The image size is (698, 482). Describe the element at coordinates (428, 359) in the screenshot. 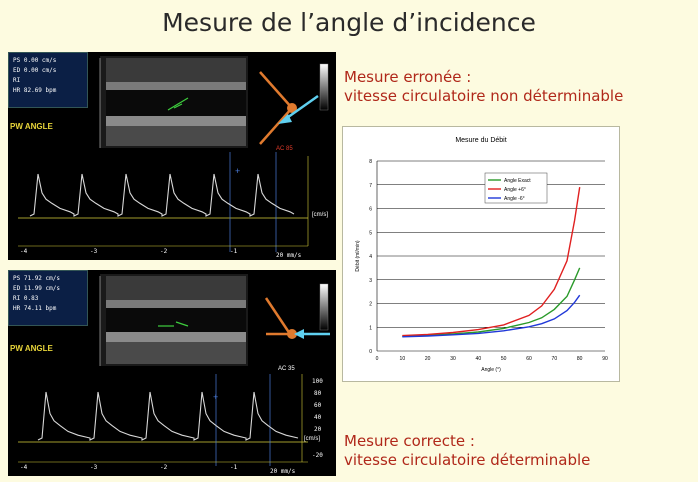

I see `x-tick-label: 20` at that location.